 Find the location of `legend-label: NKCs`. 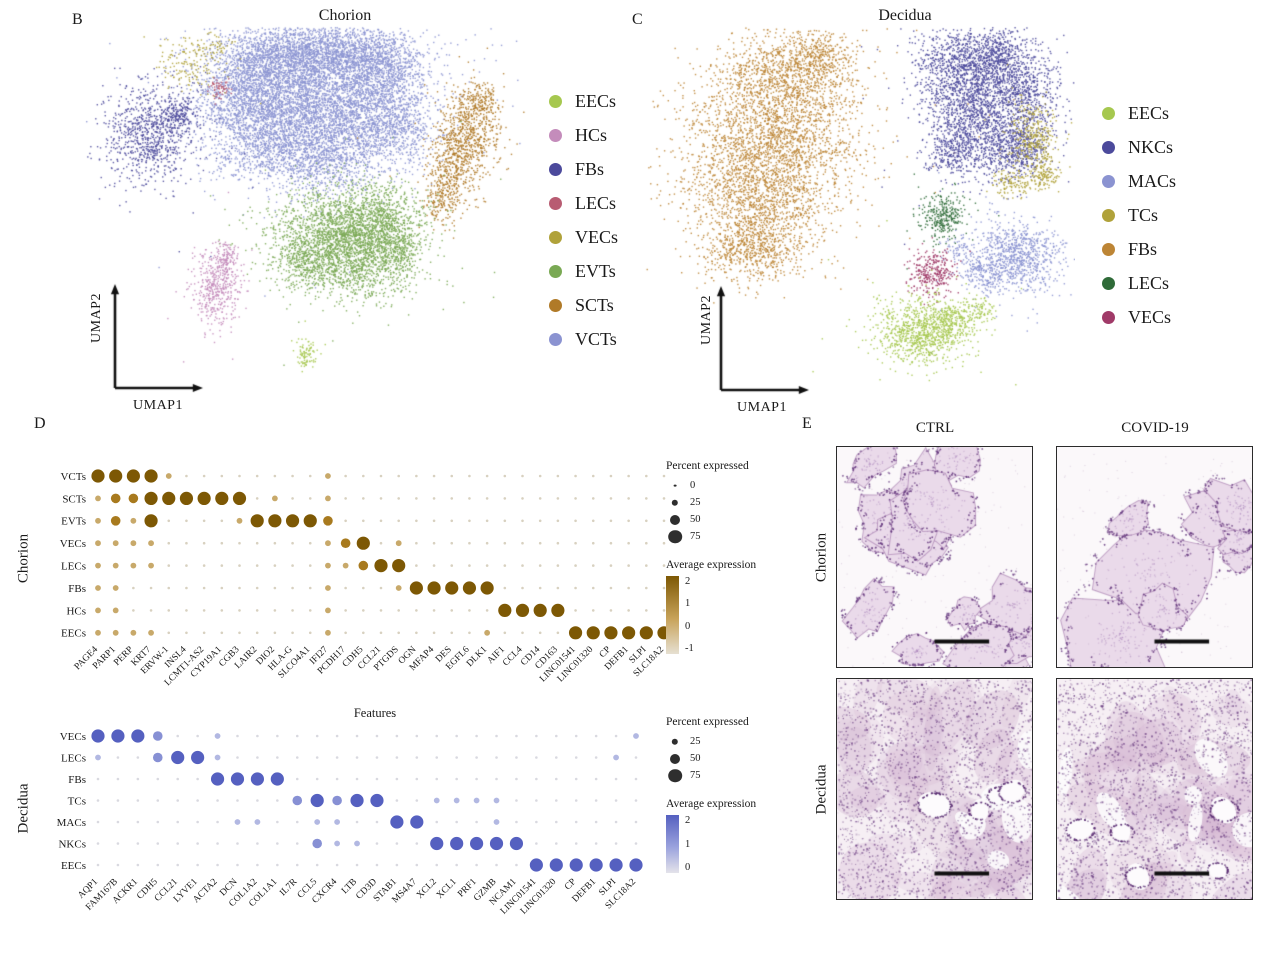

legend-label: NKCs is located at coordinates (1151, 146).